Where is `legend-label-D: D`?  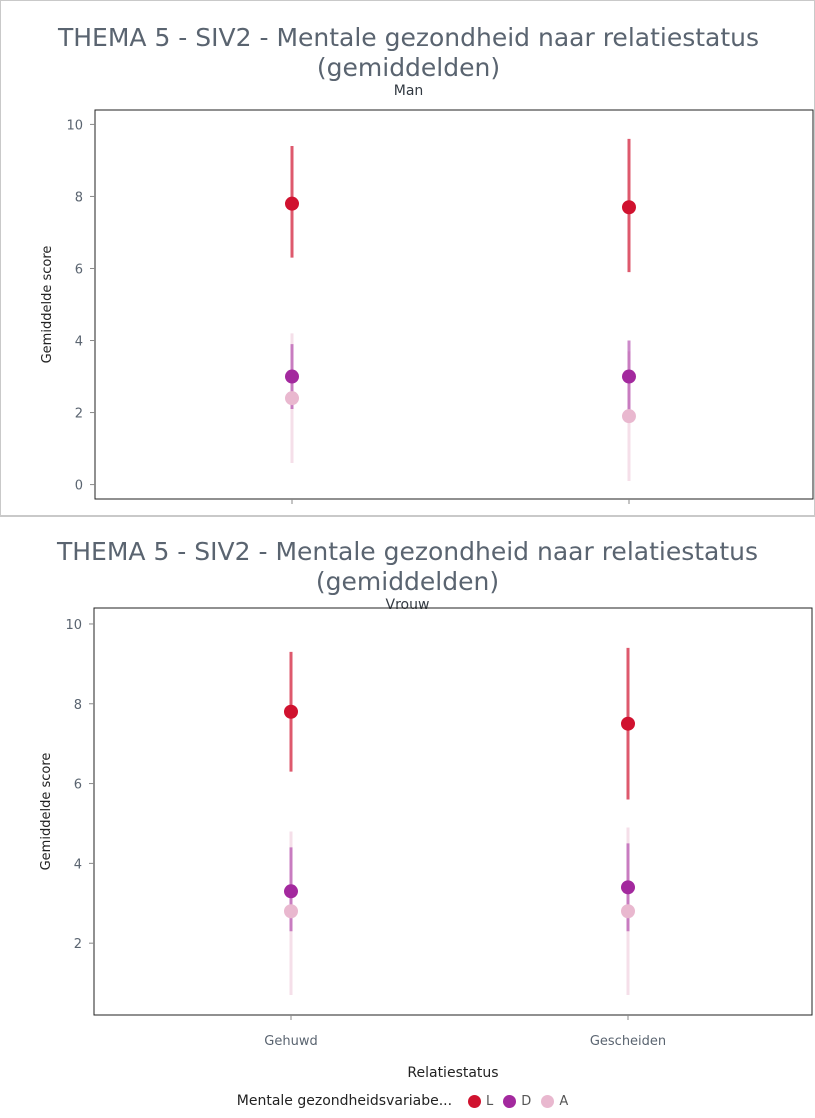 legend-label-D: D is located at coordinates (526, 1101).